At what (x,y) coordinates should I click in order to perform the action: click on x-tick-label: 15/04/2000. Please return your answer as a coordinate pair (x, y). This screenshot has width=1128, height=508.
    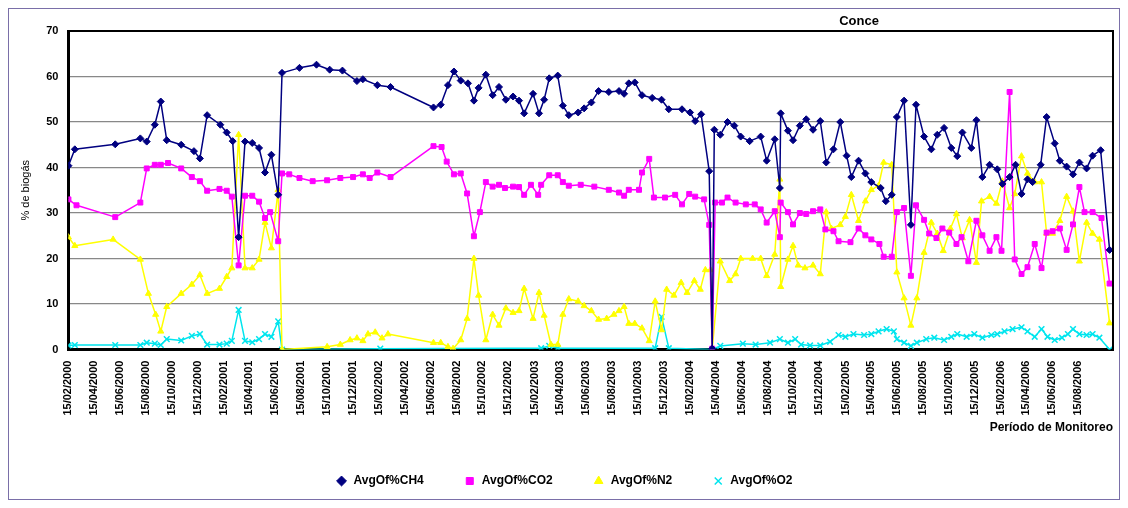
    Looking at the image, I should click on (93, 388).